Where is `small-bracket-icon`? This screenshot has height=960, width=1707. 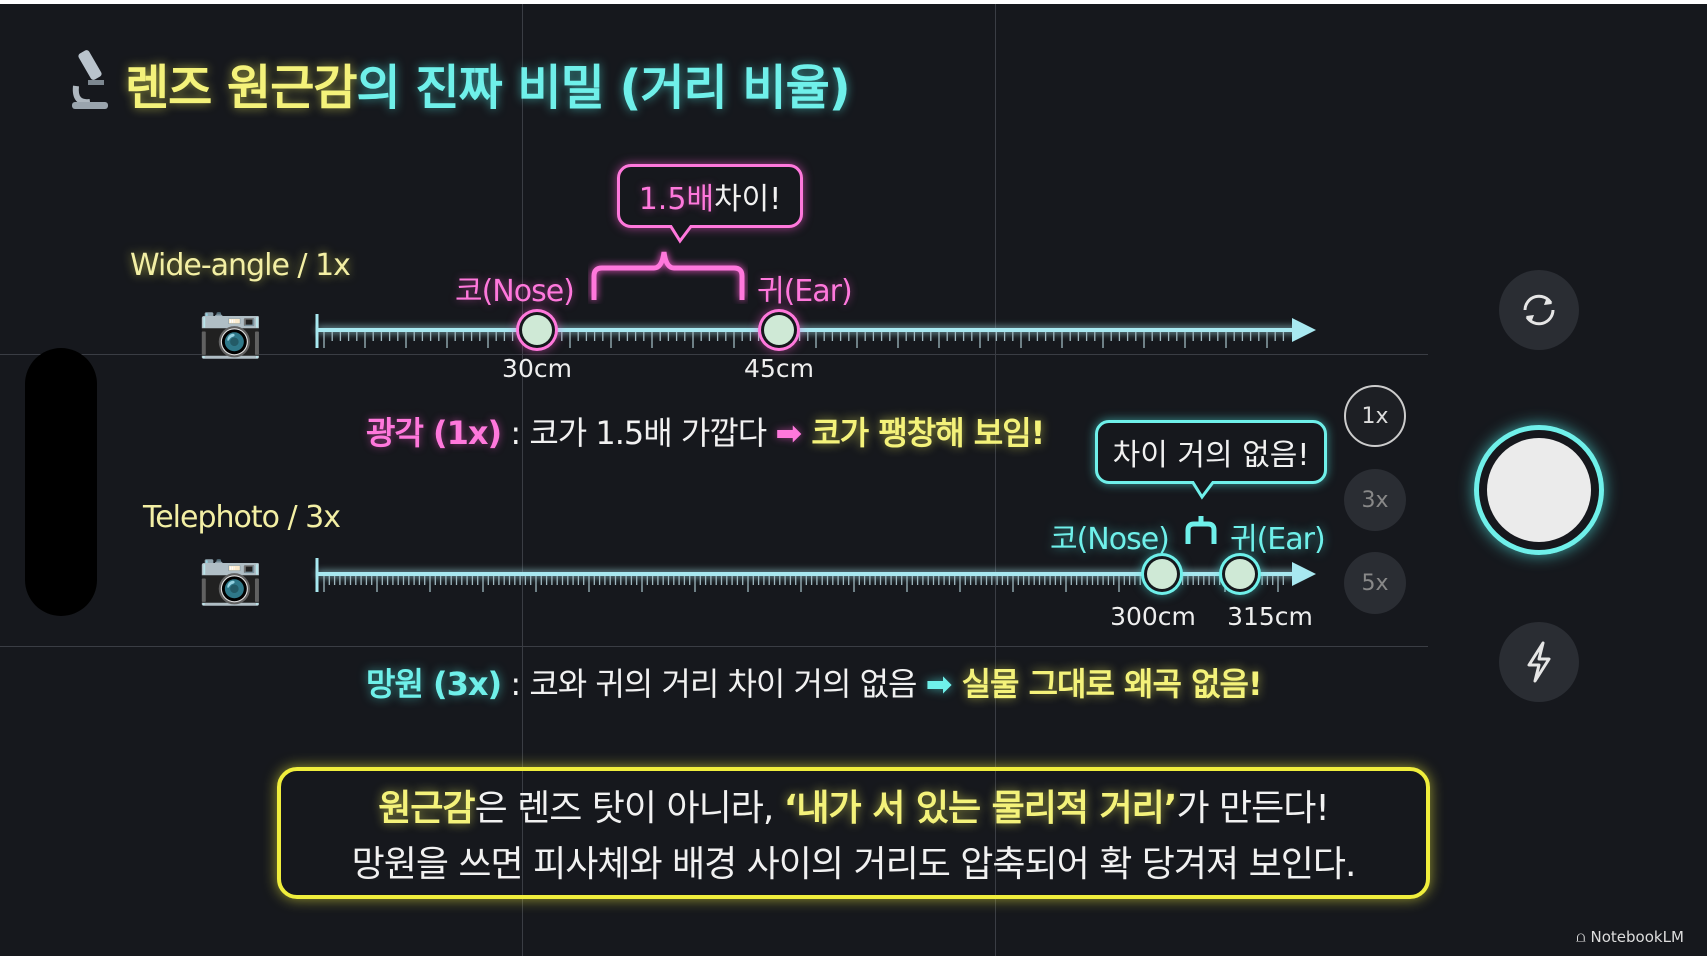
small-bracket-icon is located at coordinates (1201, 530).